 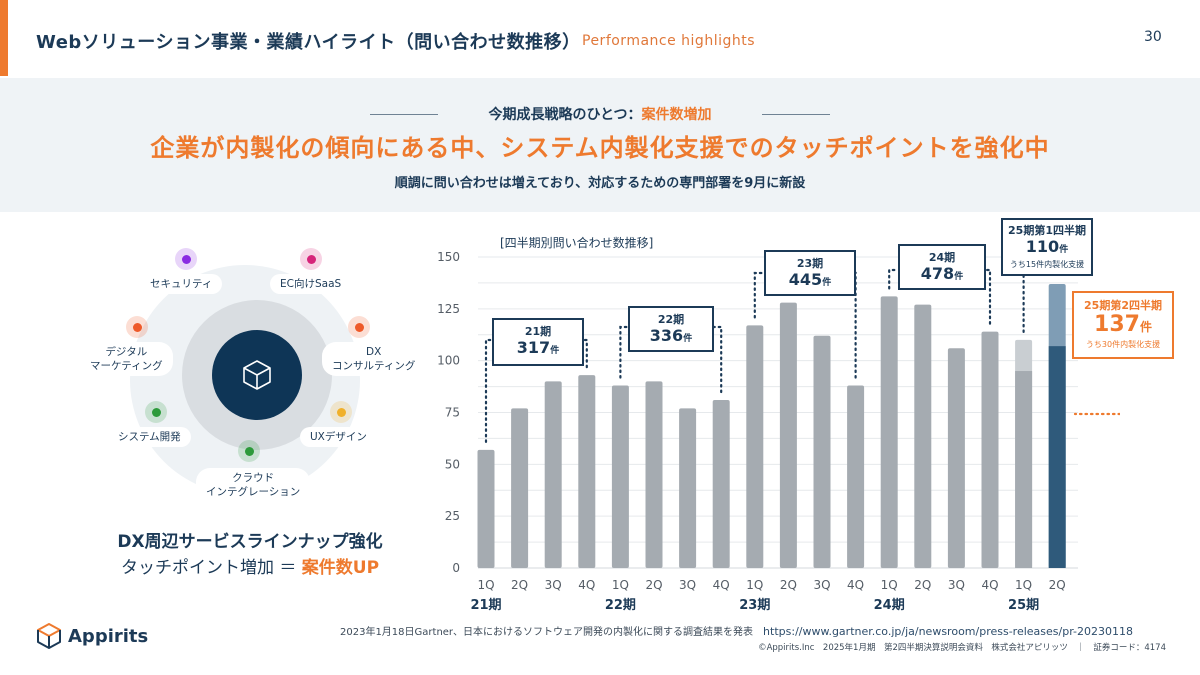 I want to click on wheel-core, so click(x=257, y=375).